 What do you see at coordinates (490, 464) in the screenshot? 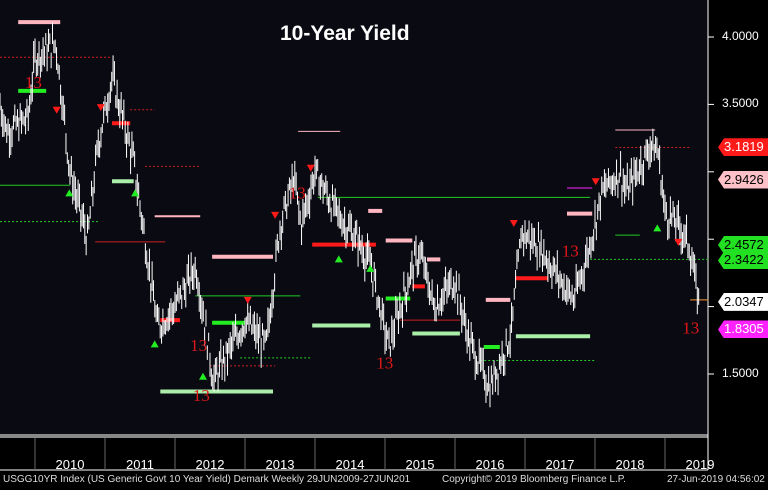
I see `x-tick-label: 2016` at bounding box center [490, 464].